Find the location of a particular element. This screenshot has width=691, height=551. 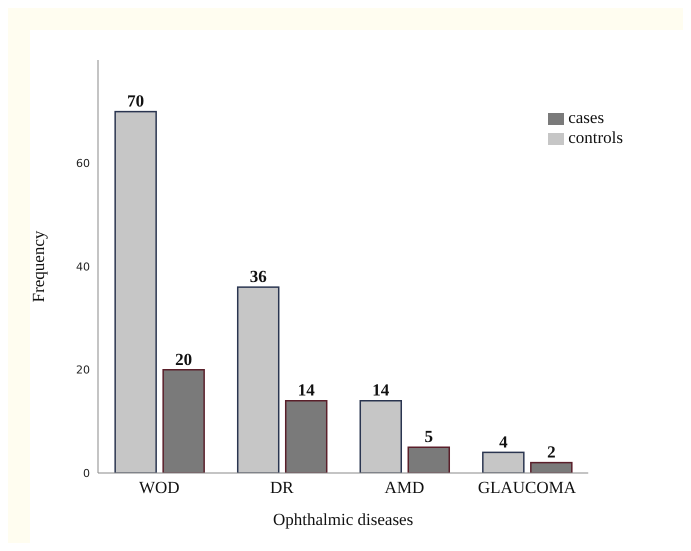

x-tick-label: AMD is located at coordinates (404, 488).